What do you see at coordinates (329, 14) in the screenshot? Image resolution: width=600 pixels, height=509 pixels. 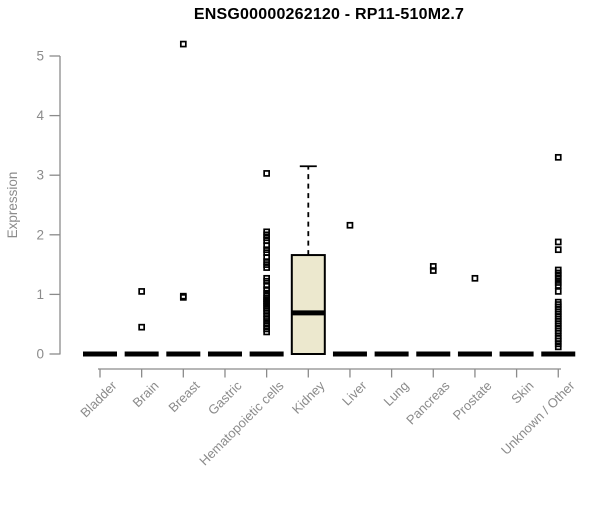 I see `chart-title: ENSG00000262120 - RP11-510M2.7` at bounding box center [329, 14].